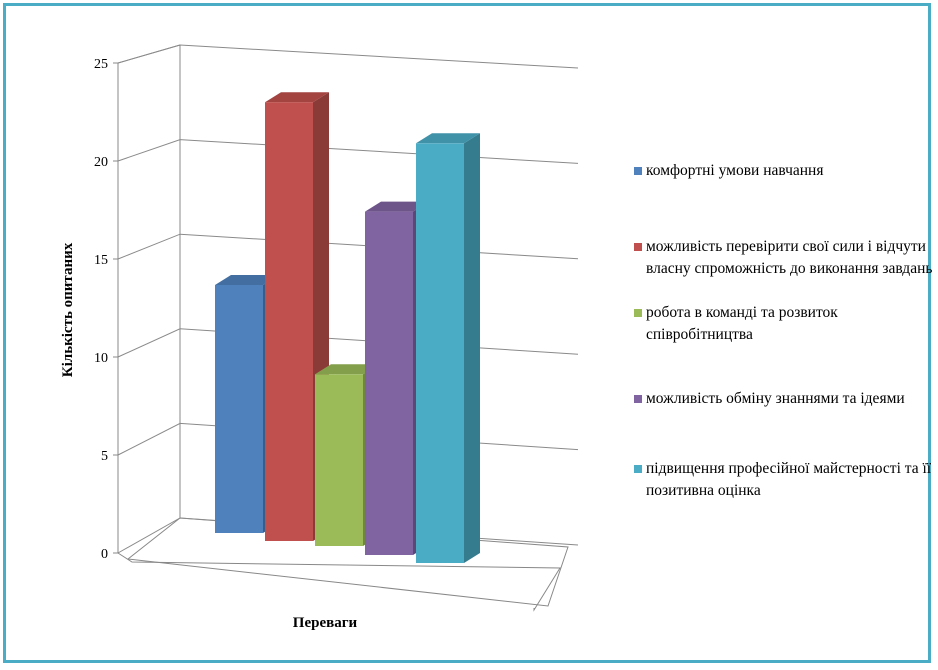 This screenshot has height=670, width=938. Describe the element at coordinates (149, 298) in the screenshot. I see `left-wall-edge` at that location.